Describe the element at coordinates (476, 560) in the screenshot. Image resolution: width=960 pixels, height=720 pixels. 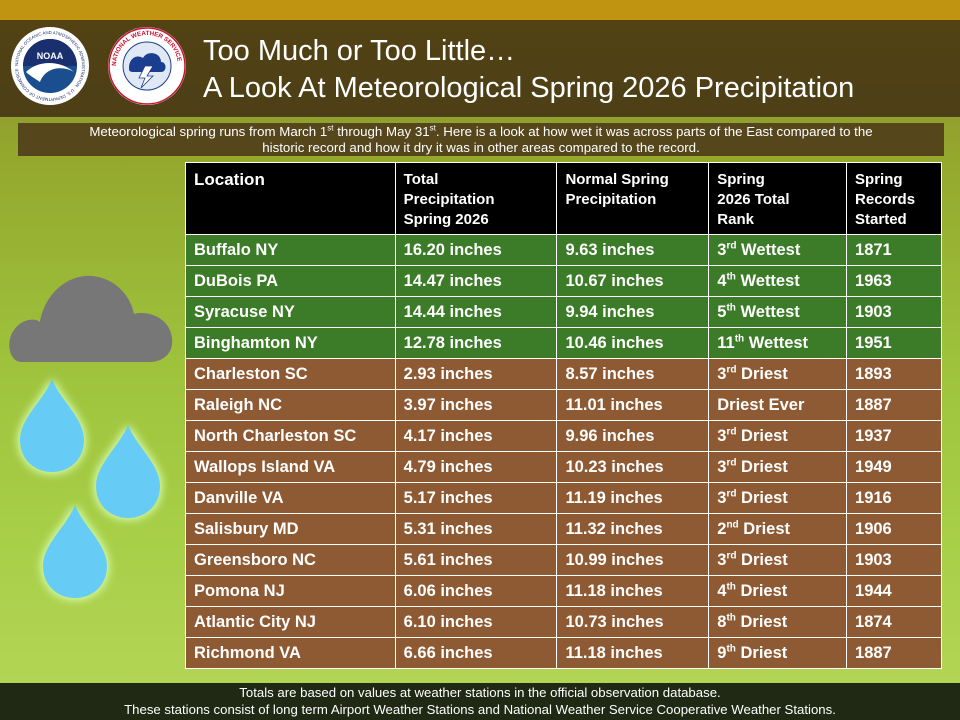
I see `total-precip-cell: 5.61 inches` at that location.